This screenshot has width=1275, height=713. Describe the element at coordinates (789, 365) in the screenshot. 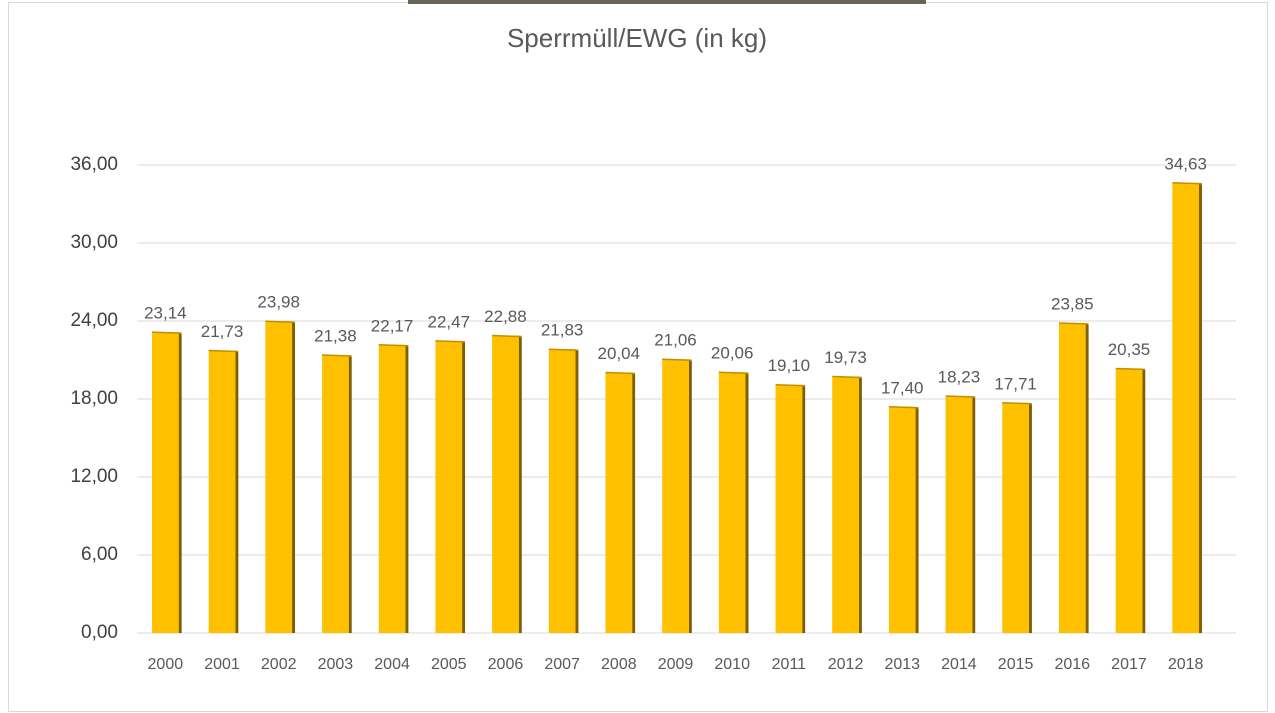

I see `data-label: 19,10` at that location.